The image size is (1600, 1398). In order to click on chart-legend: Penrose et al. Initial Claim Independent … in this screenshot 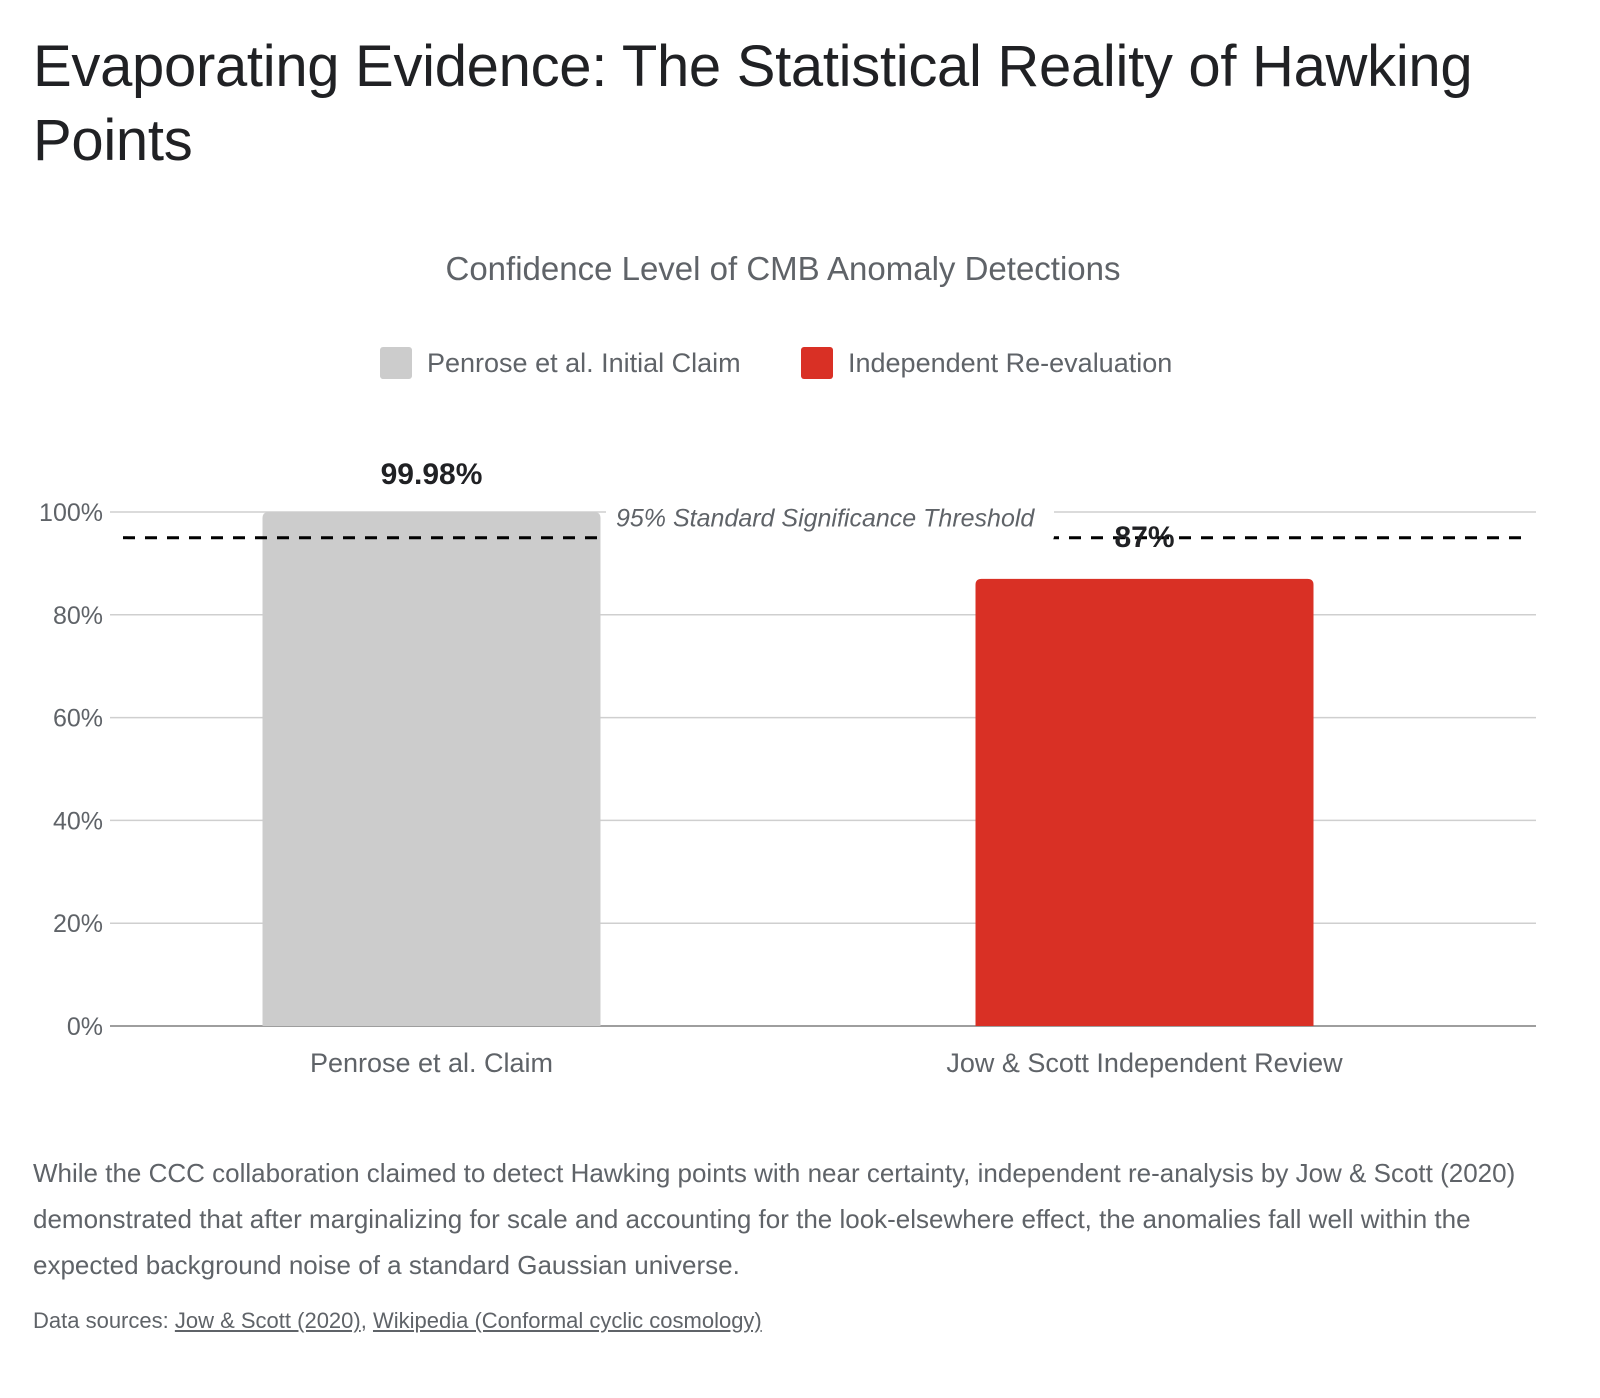, I will do `click(776, 363)`.